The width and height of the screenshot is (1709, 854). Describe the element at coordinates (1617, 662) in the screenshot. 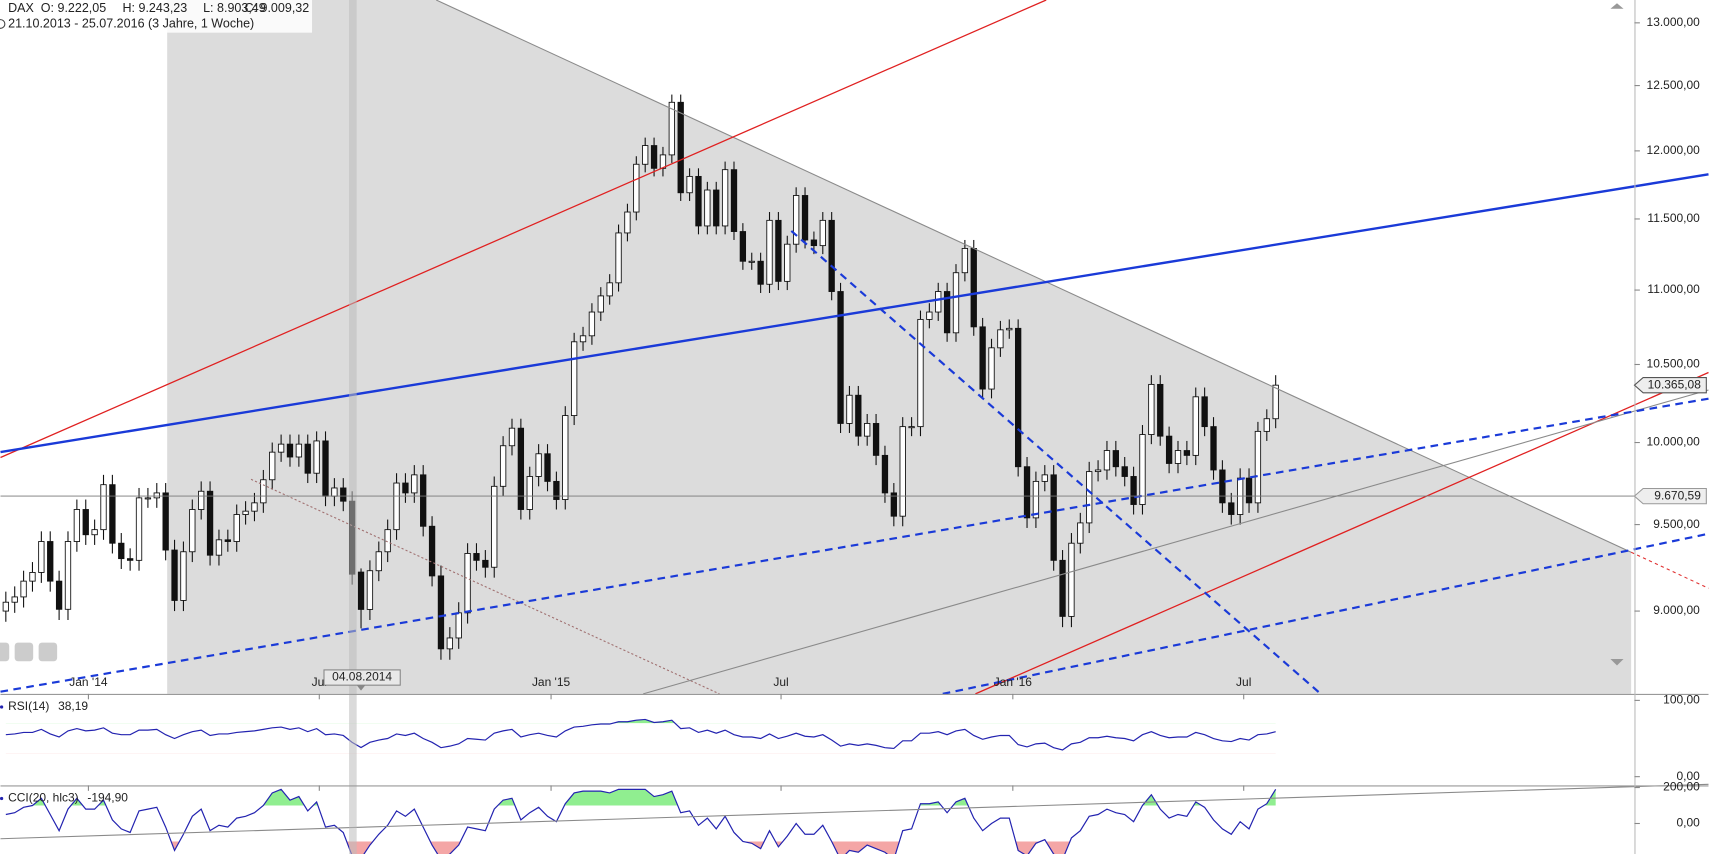

I see `scroll-down` at that location.